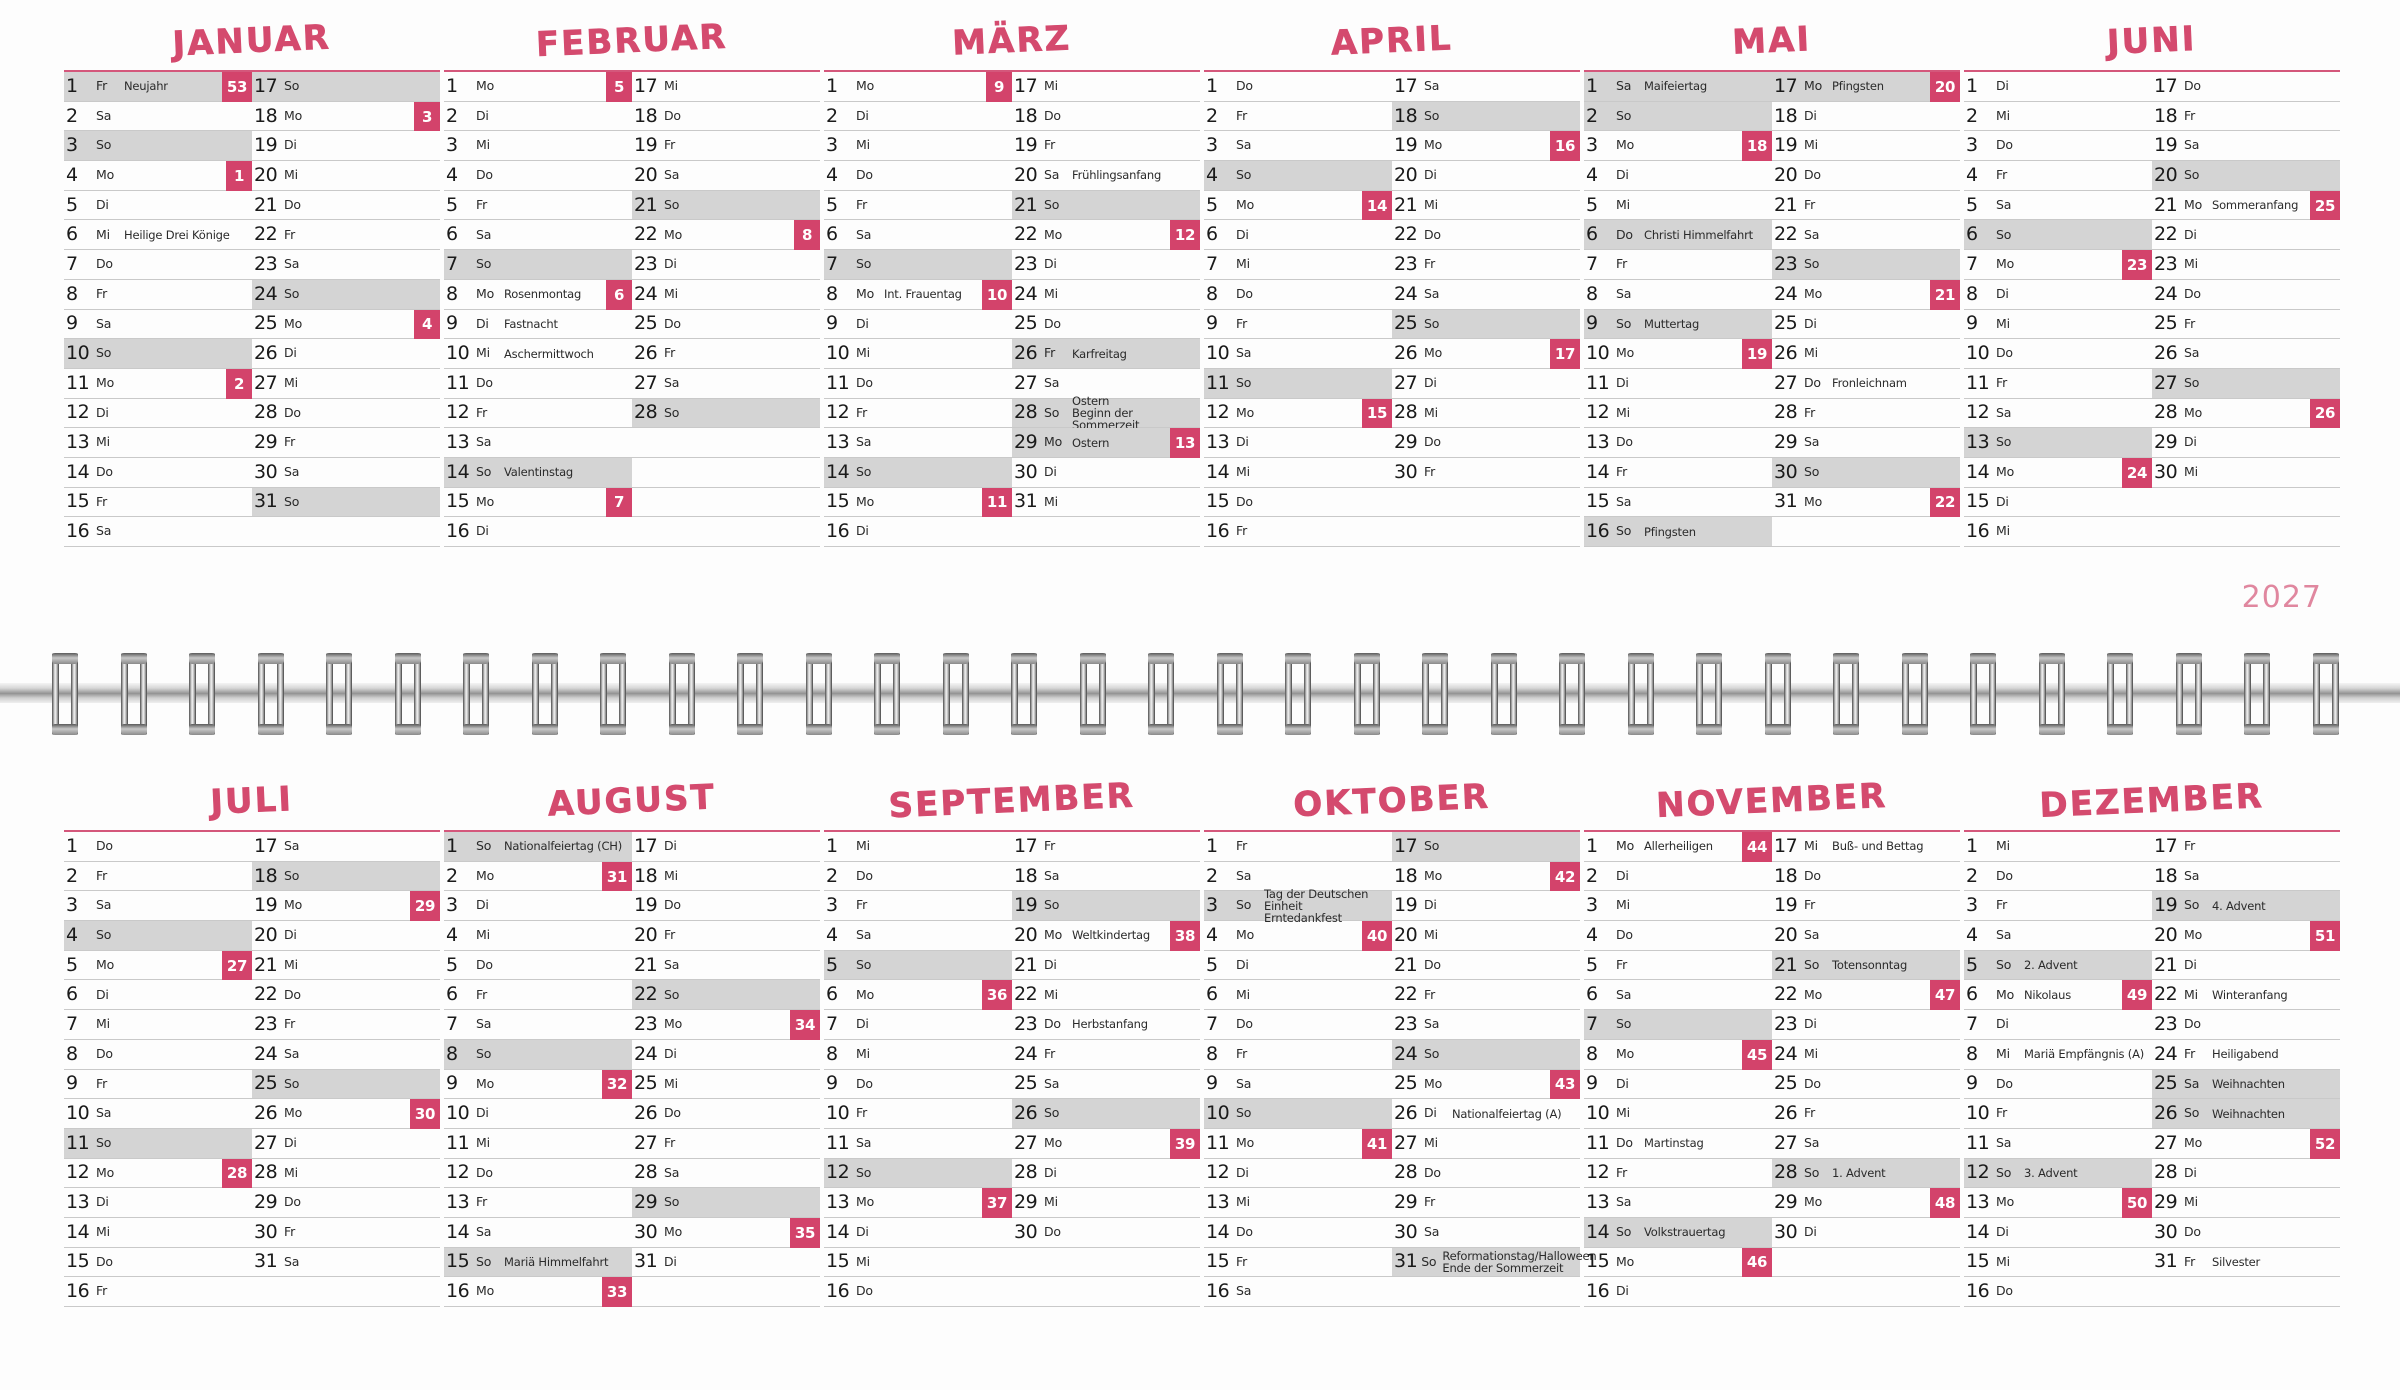  Describe the element at coordinates (158, 847) in the screenshot. I see `day-row: 1 Do` at that location.